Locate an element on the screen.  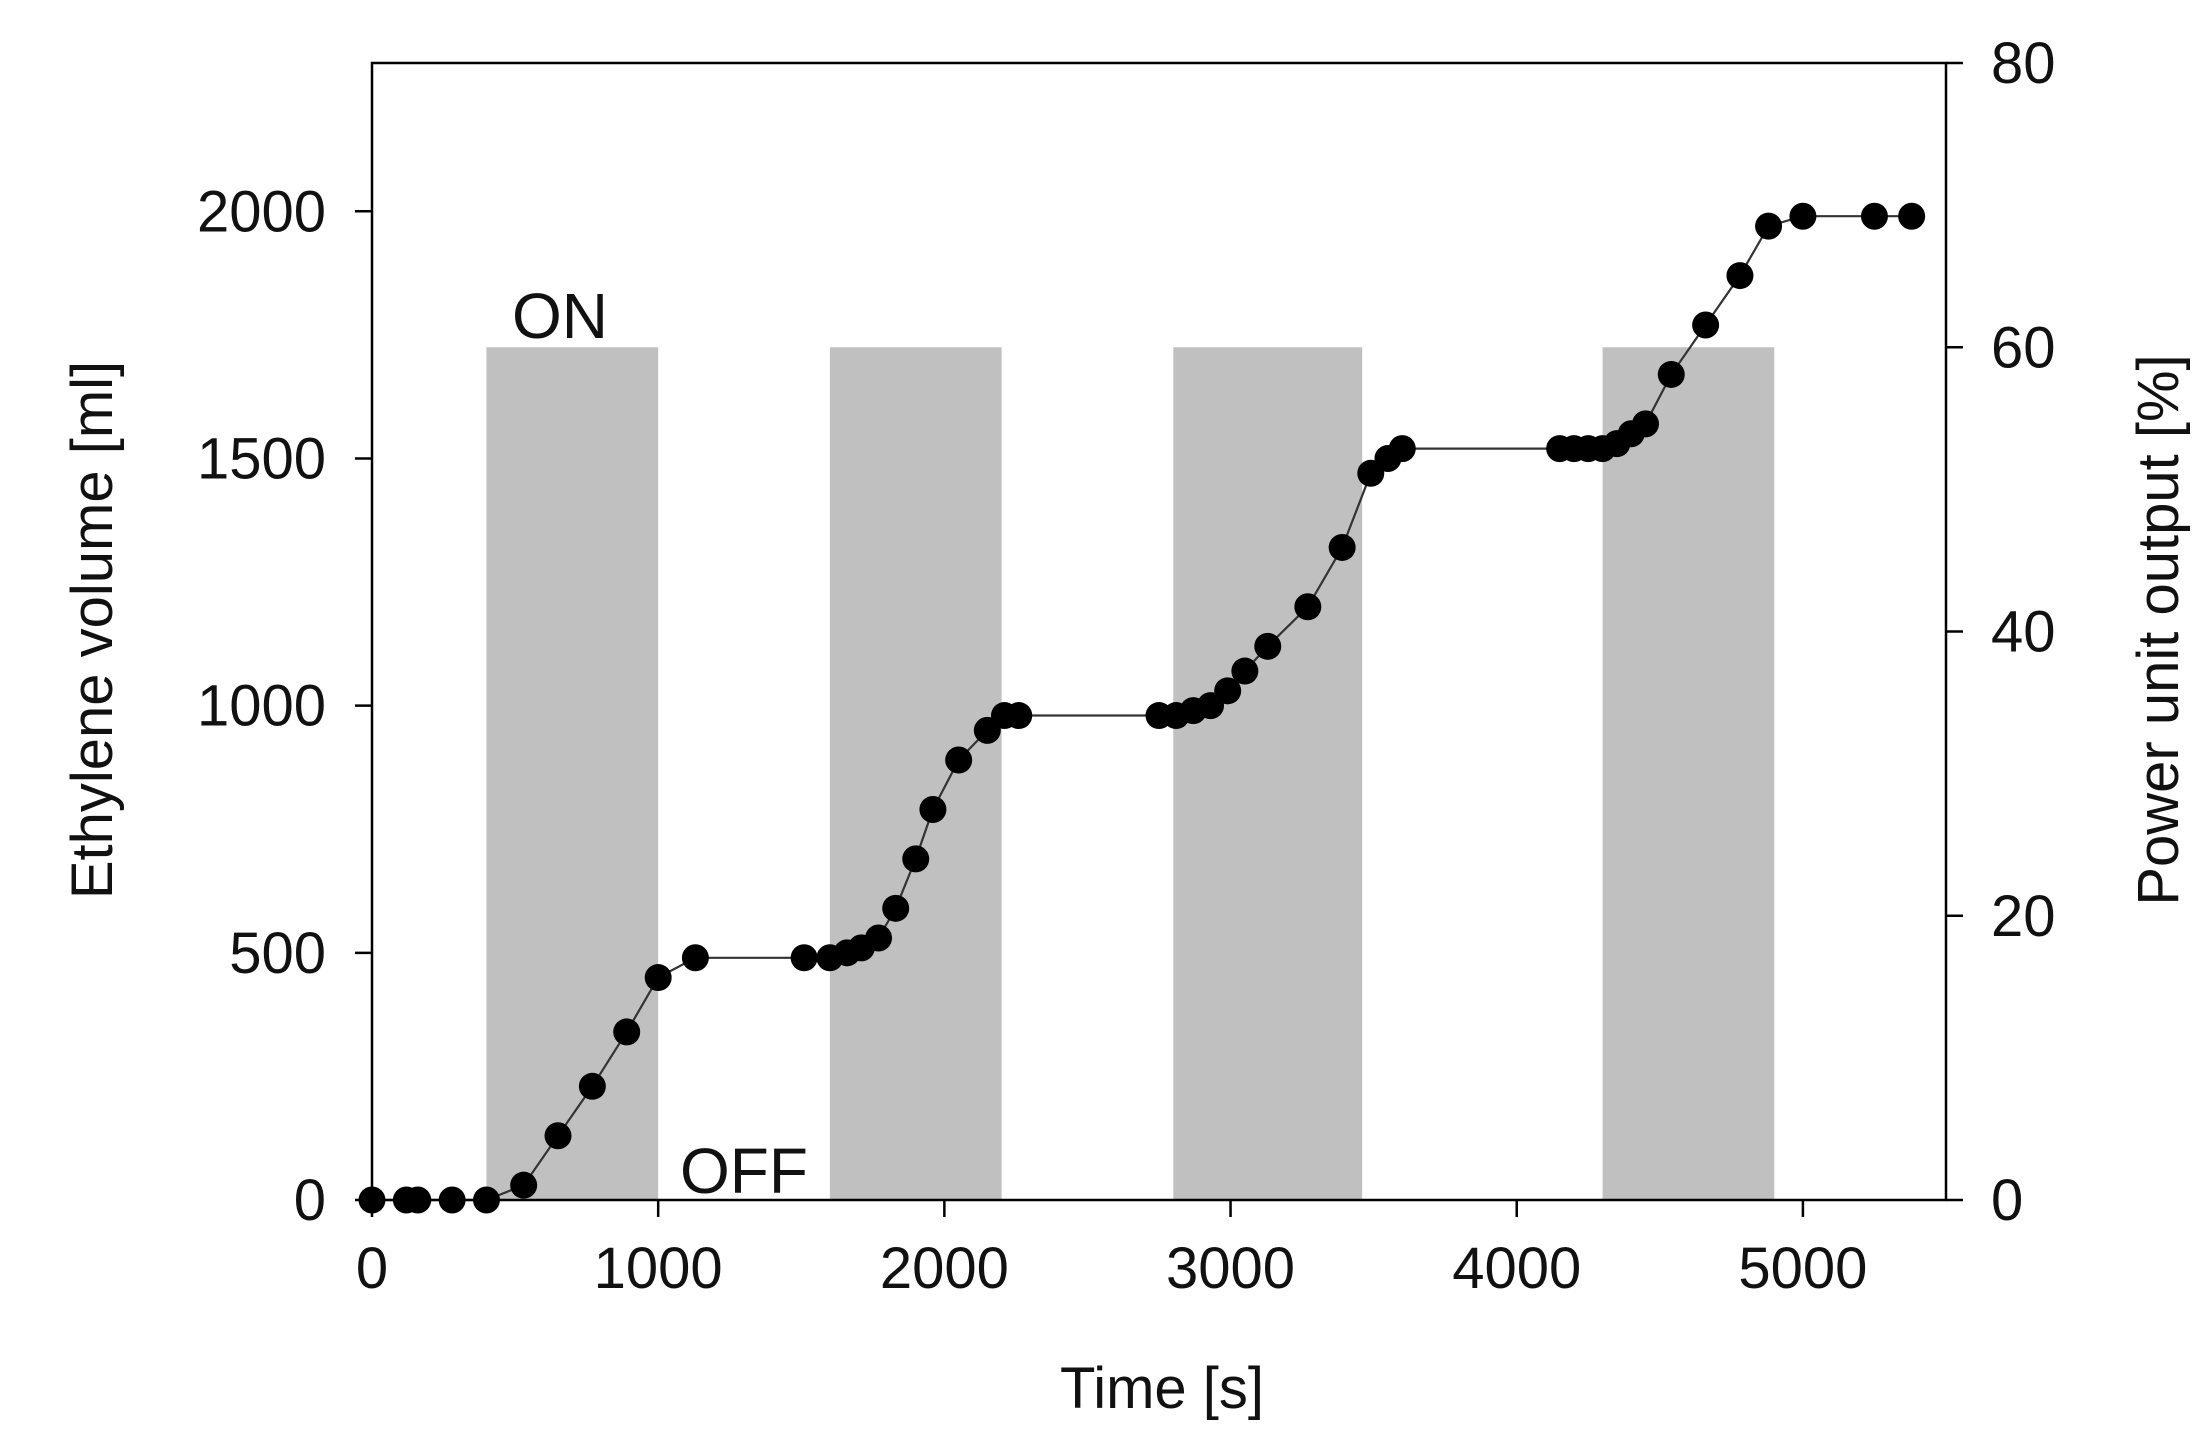
annotation-on: ON is located at coordinates (560, 316).